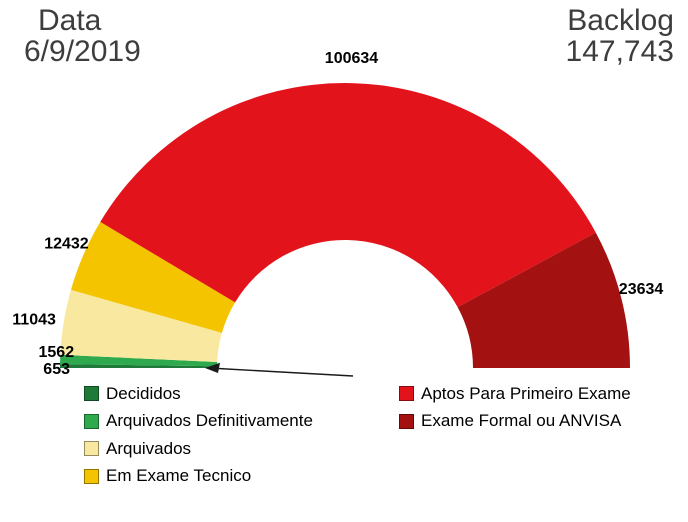 This screenshot has height=522, width=688. I want to click on date-header: Data 6/9/2019, so click(82, 36).